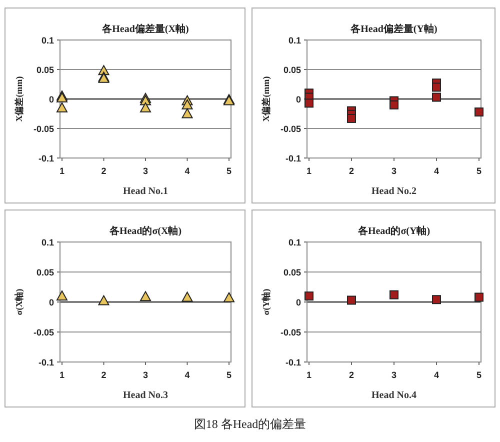 The height and width of the screenshot is (442, 500). Describe the element at coordinates (145, 395) in the screenshot. I see `x-axis-title: Head No.3` at that location.